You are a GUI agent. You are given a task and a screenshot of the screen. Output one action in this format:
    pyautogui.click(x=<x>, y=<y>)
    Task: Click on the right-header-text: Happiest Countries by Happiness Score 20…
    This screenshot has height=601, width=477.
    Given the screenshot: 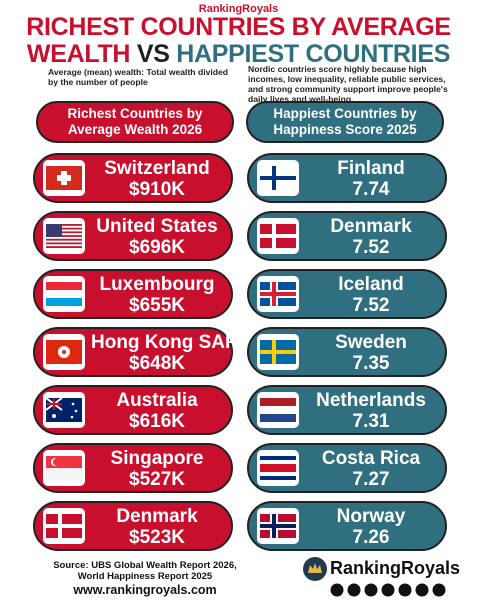 What is the action you would take?
    pyautogui.click(x=345, y=121)
    